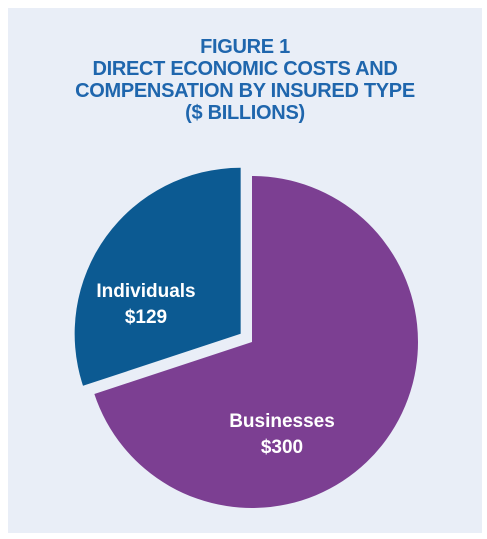 Image resolution: width=487 pixels, height=539 pixels. Describe the element at coordinates (145, 291) in the screenshot. I see `slice-label-individuals: Individuals` at that location.